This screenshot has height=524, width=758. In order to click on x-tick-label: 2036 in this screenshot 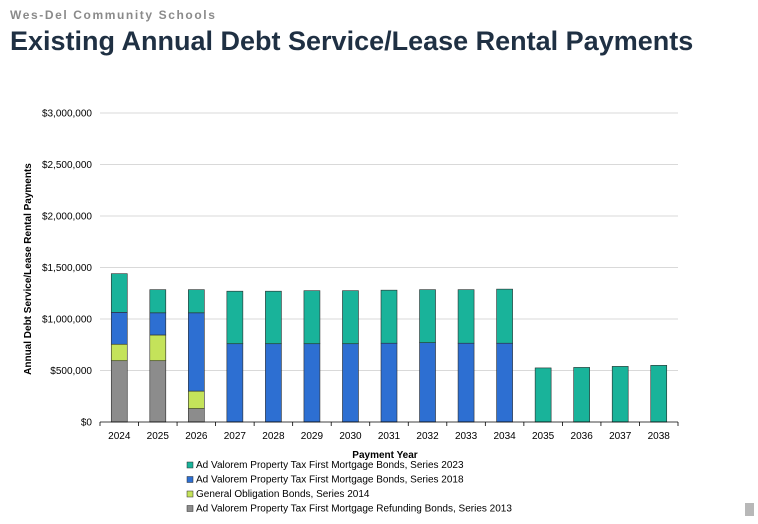, I will do `click(582, 436)`.